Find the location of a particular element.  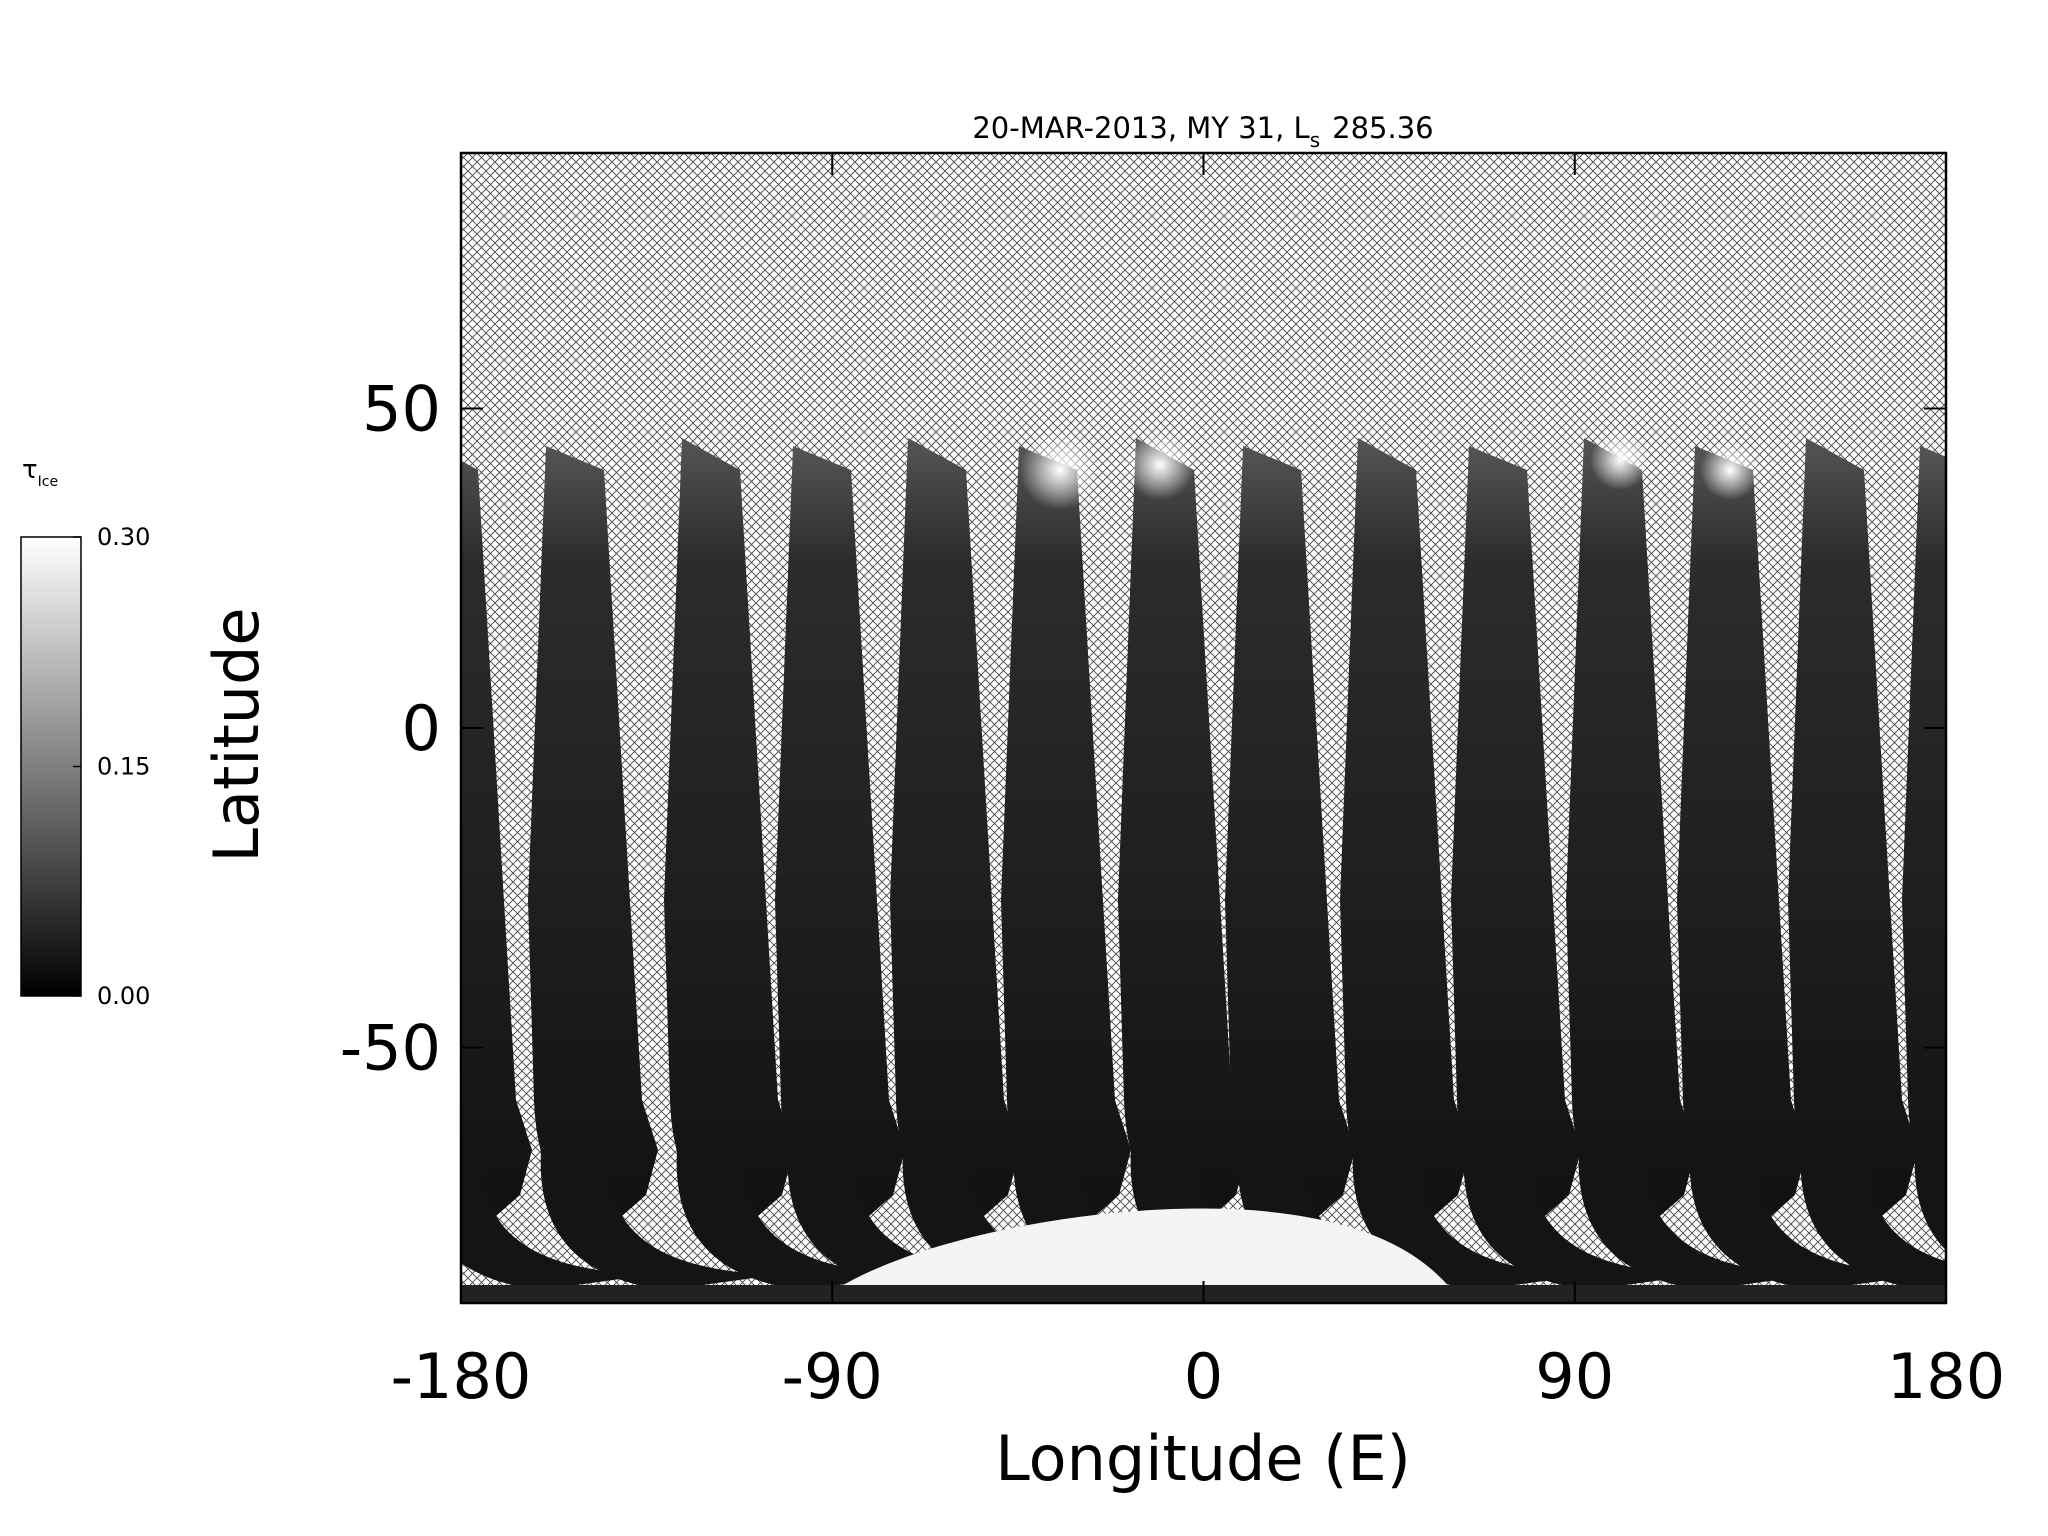

colorbar-label: τIce is located at coordinates (40, 472).